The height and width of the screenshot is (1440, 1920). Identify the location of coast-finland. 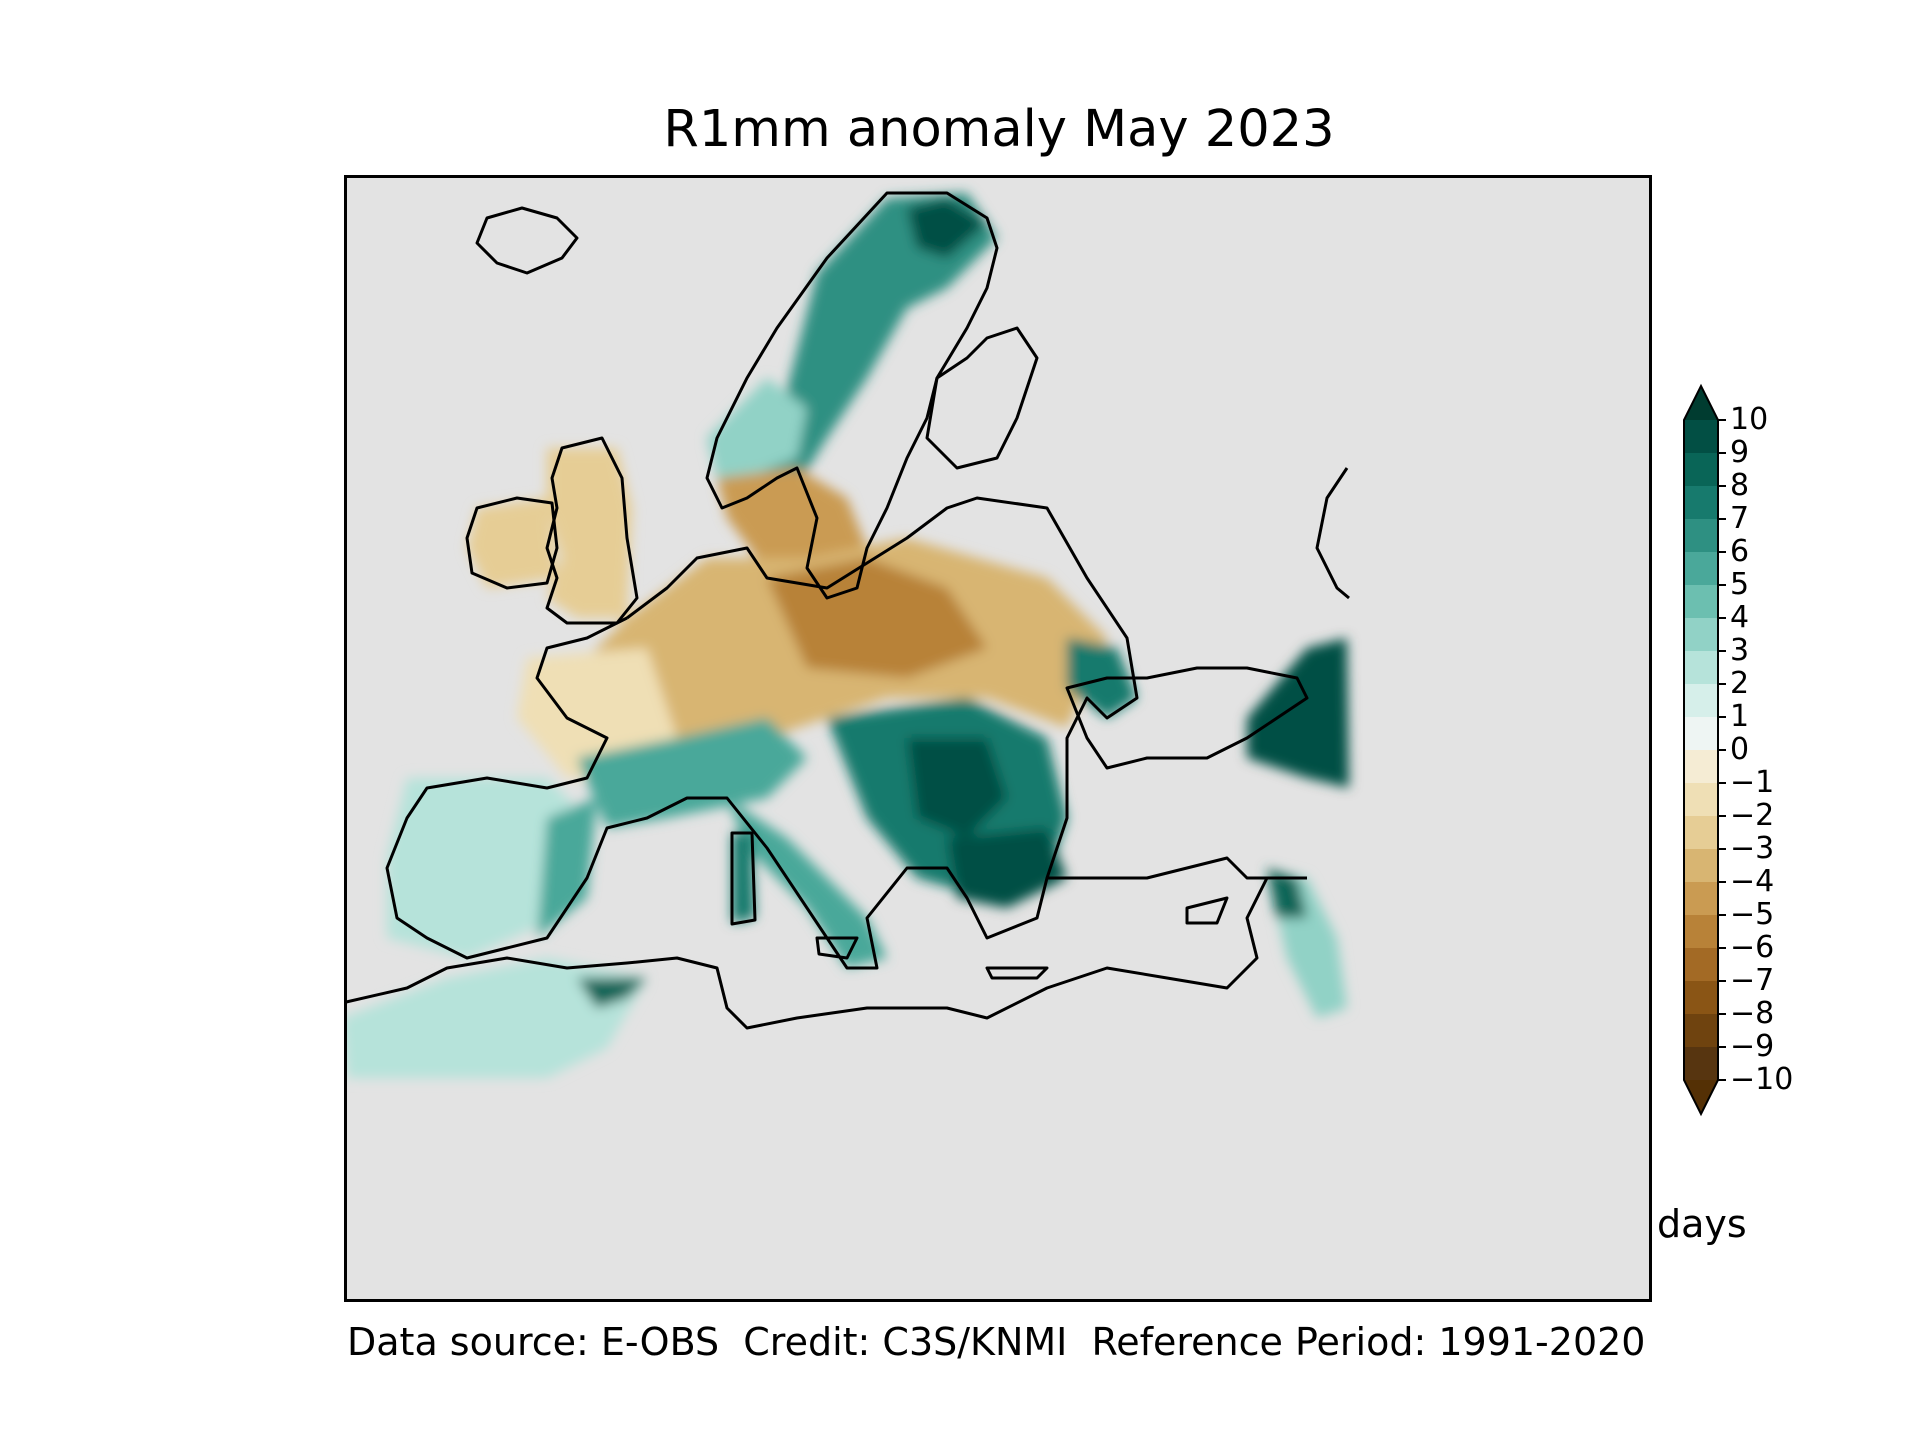
(982, 398).